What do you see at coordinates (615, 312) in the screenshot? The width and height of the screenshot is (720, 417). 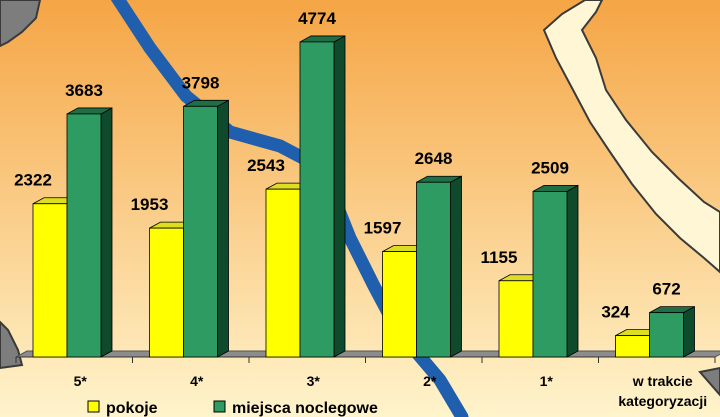 I see `value-label-pokoje: 324` at bounding box center [615, 312].